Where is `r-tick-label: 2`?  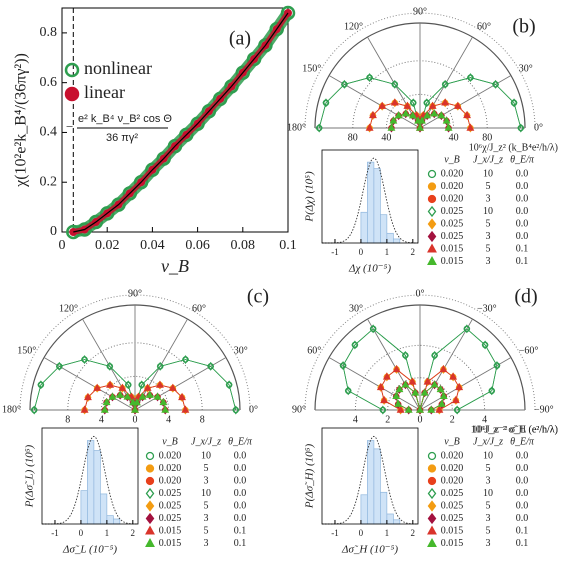 r-tick-label: 2 is located at coordinates (387, 419).